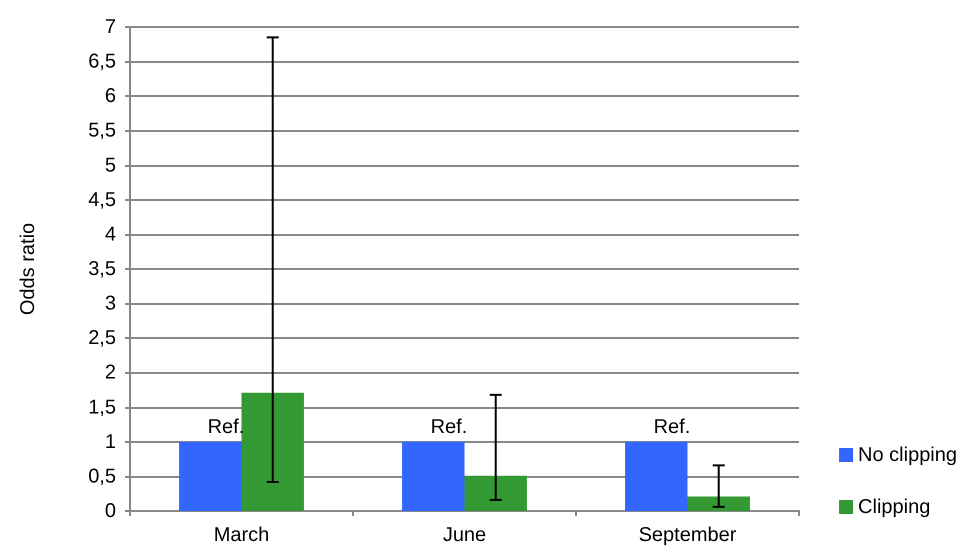 The height and width of the screenshot is (553, 967). What do you see at coordinates (908, 455) in the screenshot?
I see `legend-label: No clipping` at bounding box center [908, 455].